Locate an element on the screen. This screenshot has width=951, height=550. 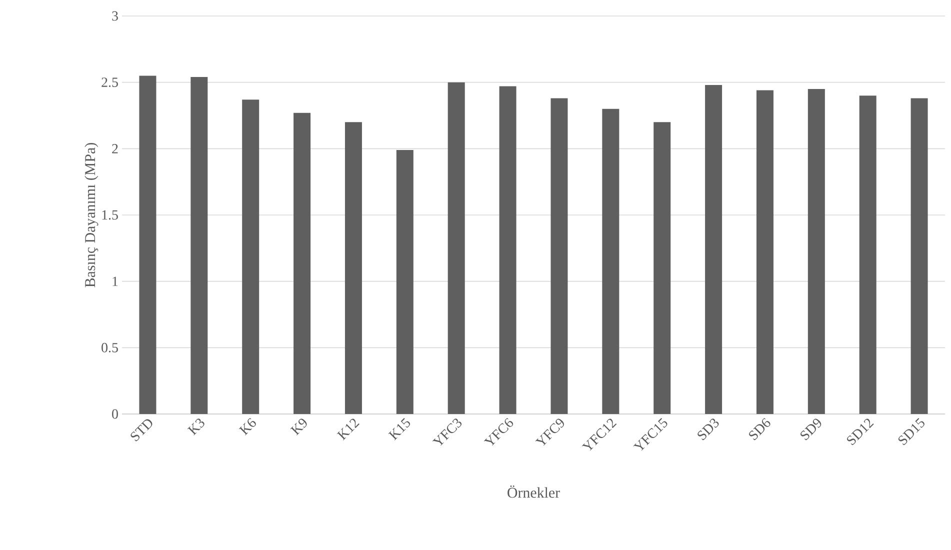
y-tick-label: 2.5 is located at coordinates (110, 83).